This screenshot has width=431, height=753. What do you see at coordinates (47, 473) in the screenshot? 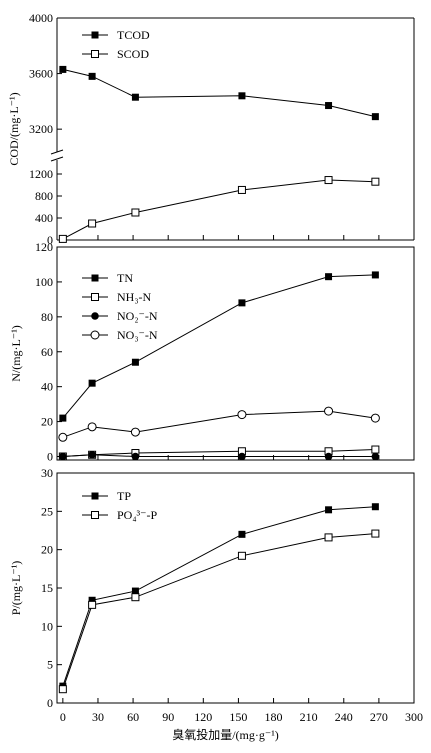
I see `panel3-y-tick-label: 30` at bounding box center [47, 473].